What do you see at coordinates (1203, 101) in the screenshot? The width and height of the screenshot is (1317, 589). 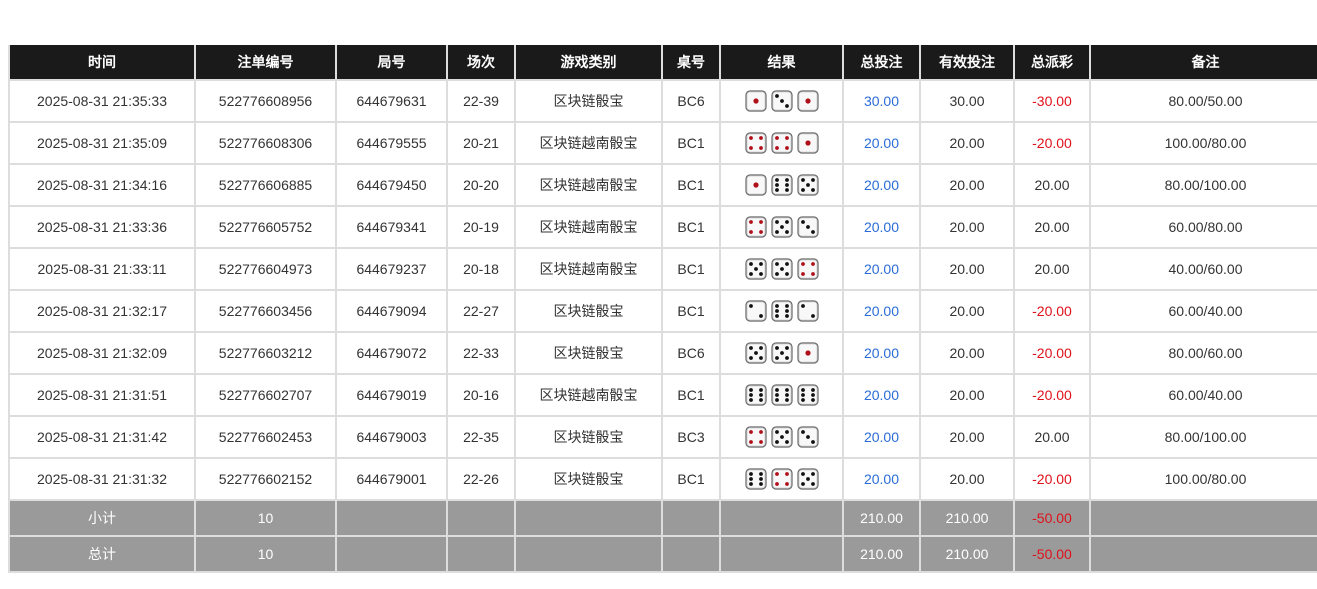 I see `cell-note: 80.00/50.00` at bounding box center [1203, 101].